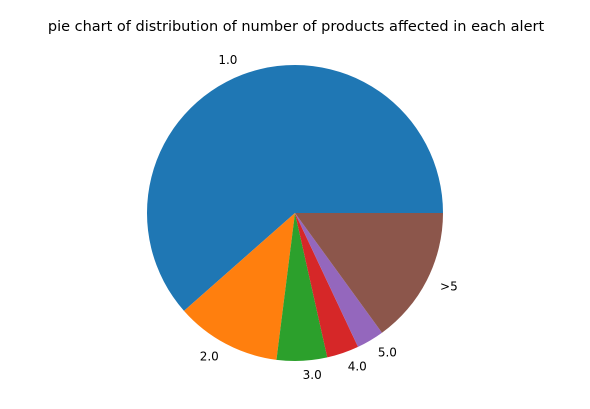  I want to click on pie-slice-label-6: >5, so click(449, 286).